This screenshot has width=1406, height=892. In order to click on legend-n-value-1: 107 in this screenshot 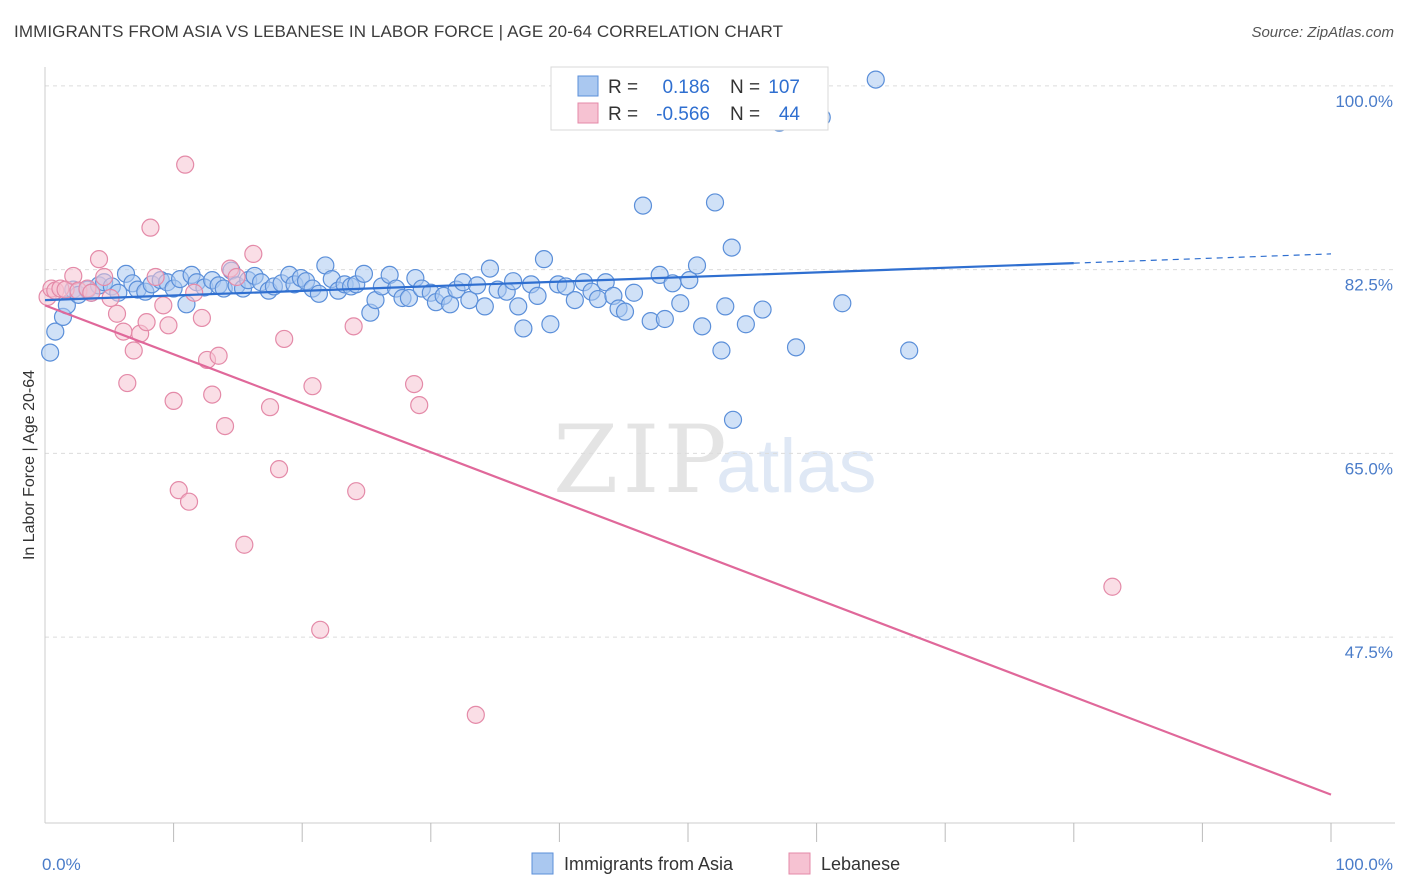, I will do `click(784, 87)`.